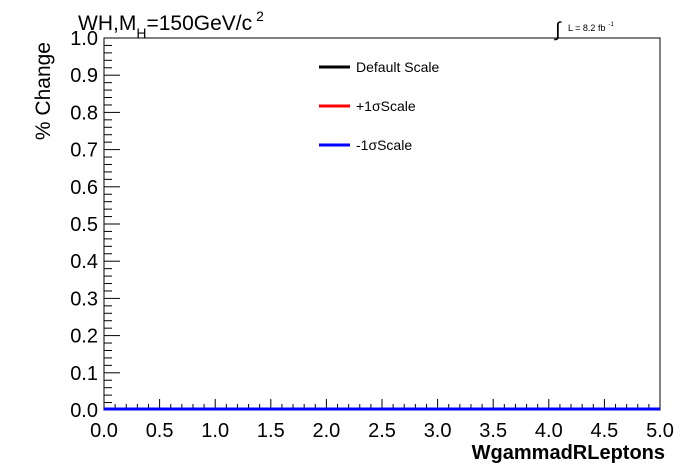  What do you see at coordinates (84, 337) in the screenshot?
I see `y-tick-label: 0.2` at bounding box center [84, 337].